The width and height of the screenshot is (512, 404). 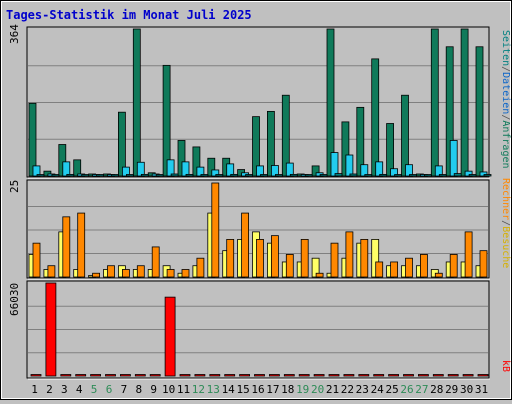 I want to click on x-tick-label: 29, so click(x=451, y=389).